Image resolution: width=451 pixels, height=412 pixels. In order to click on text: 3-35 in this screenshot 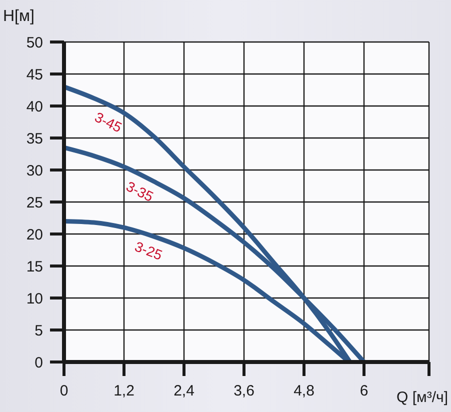, I will do `click(140, 191)`.